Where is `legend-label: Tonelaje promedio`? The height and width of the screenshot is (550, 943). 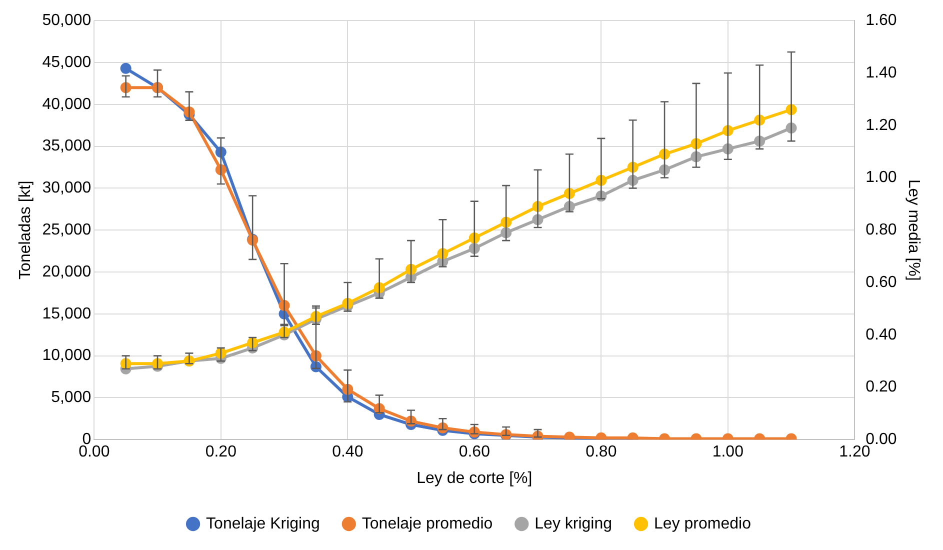
legend-label: Tonelaje promedio is located at coordinates (427, 523).